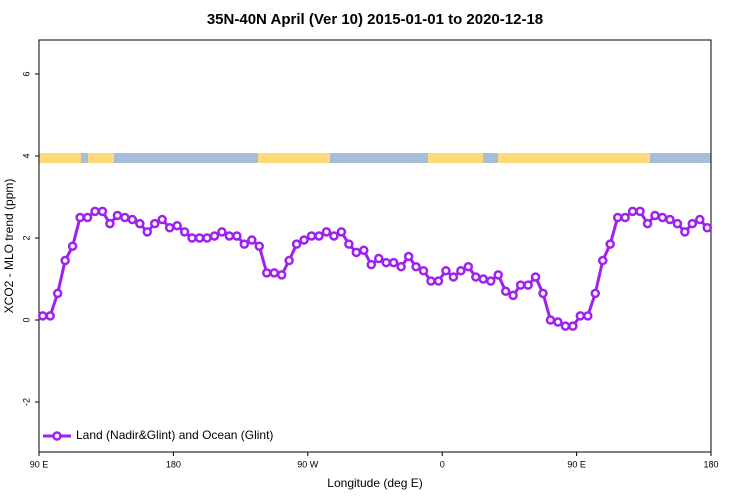 This screenshot has height=500, width=750. What do you see at coordinates (442, 464) in the screenshot?
I see `x-tick-label: 0` at bounding box center [442, 464].